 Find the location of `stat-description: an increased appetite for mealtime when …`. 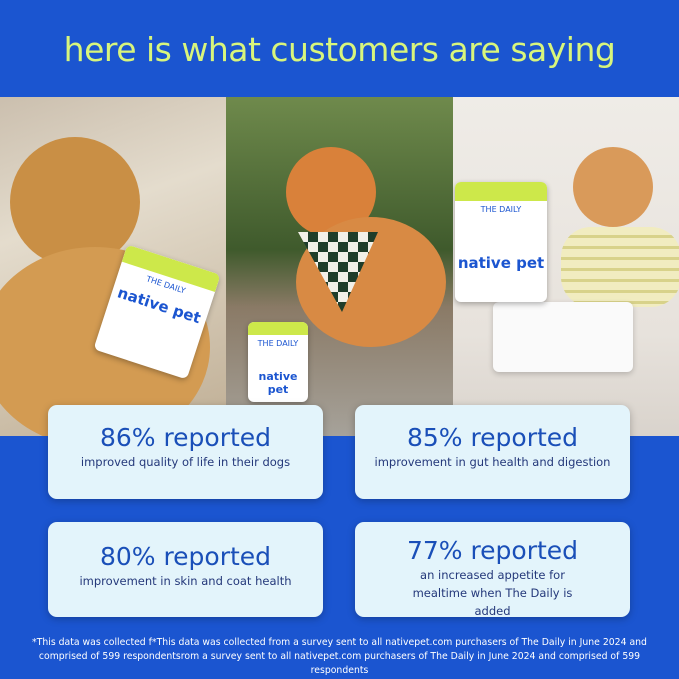

stat-description: an increased appetite for mealtime when … is located at coordinates (492, 593).